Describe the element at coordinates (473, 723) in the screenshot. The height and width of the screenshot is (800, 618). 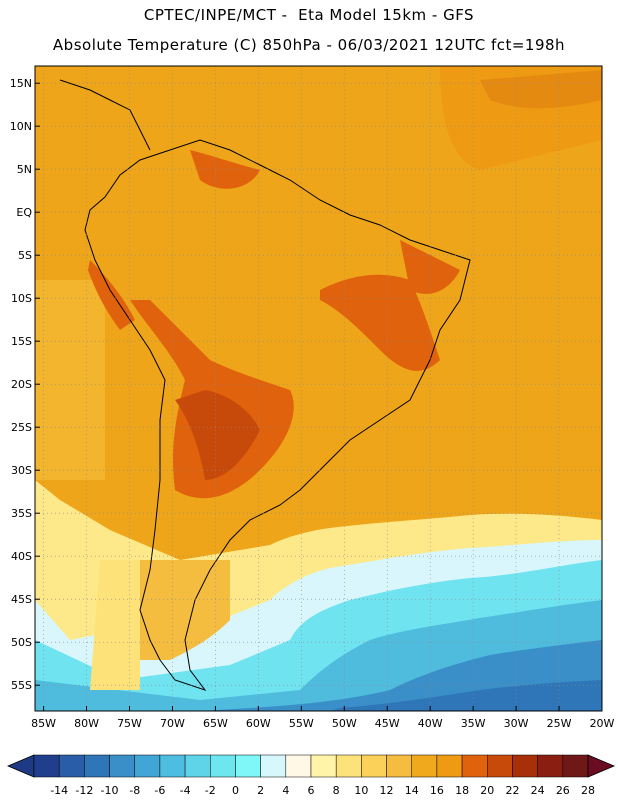
I see `lon-label: 35W` at that location.